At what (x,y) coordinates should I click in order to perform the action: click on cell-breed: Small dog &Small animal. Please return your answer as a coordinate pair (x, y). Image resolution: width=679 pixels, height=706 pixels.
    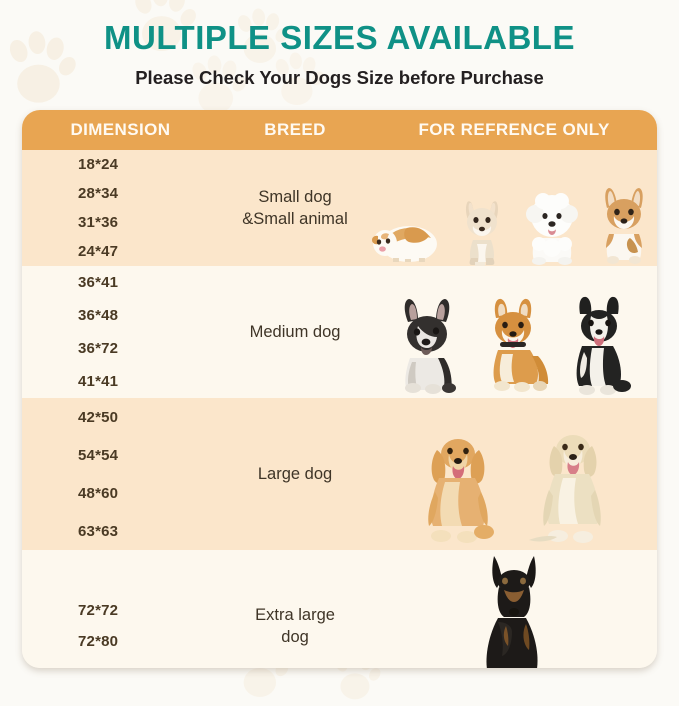
    Looking at the image, I should click on (295, 208).